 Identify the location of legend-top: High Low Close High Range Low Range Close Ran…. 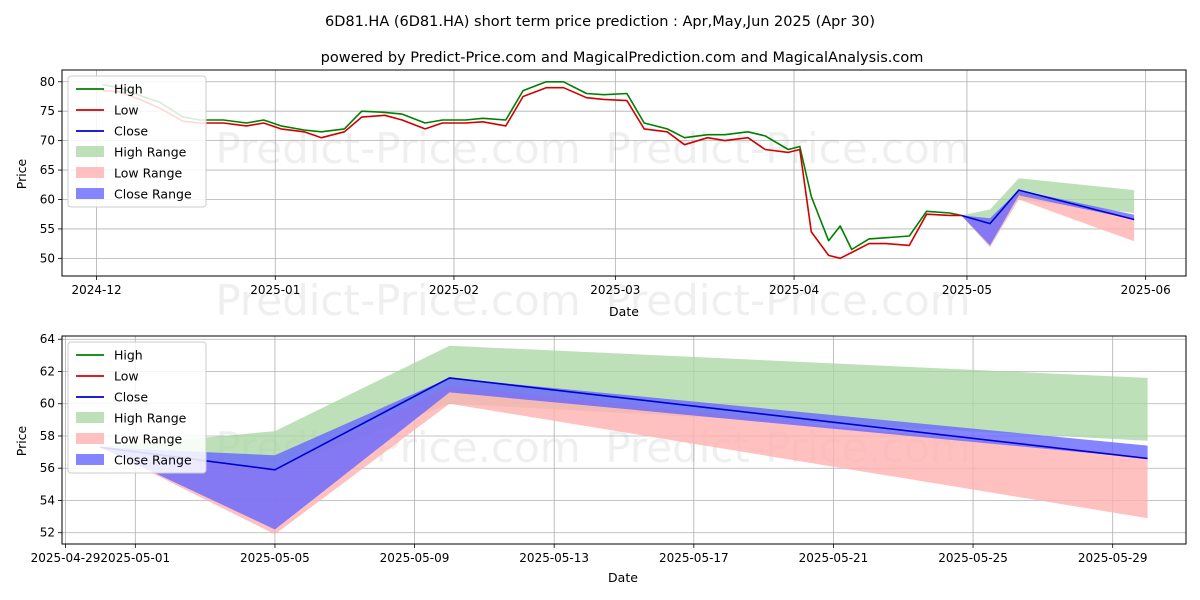
(137, 141).